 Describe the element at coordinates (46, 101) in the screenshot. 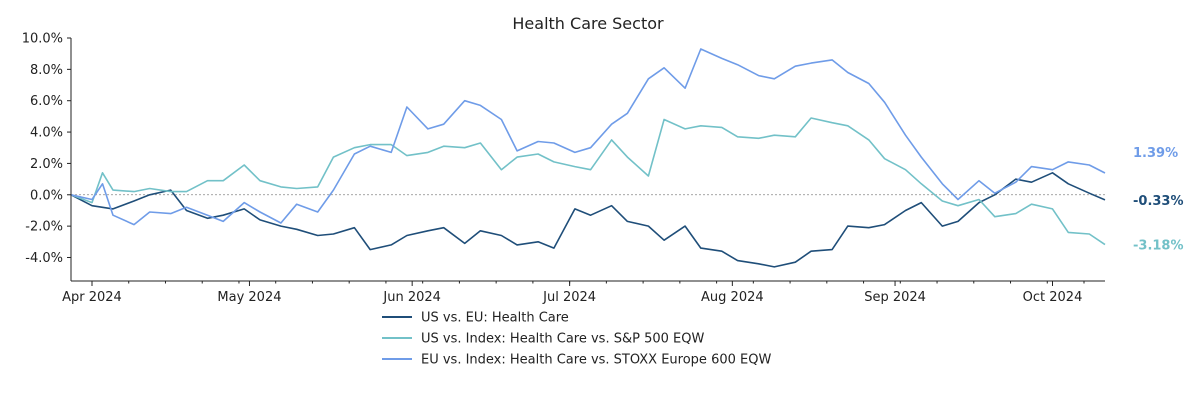

I see `y-tick-label: 6.0%` at that location.